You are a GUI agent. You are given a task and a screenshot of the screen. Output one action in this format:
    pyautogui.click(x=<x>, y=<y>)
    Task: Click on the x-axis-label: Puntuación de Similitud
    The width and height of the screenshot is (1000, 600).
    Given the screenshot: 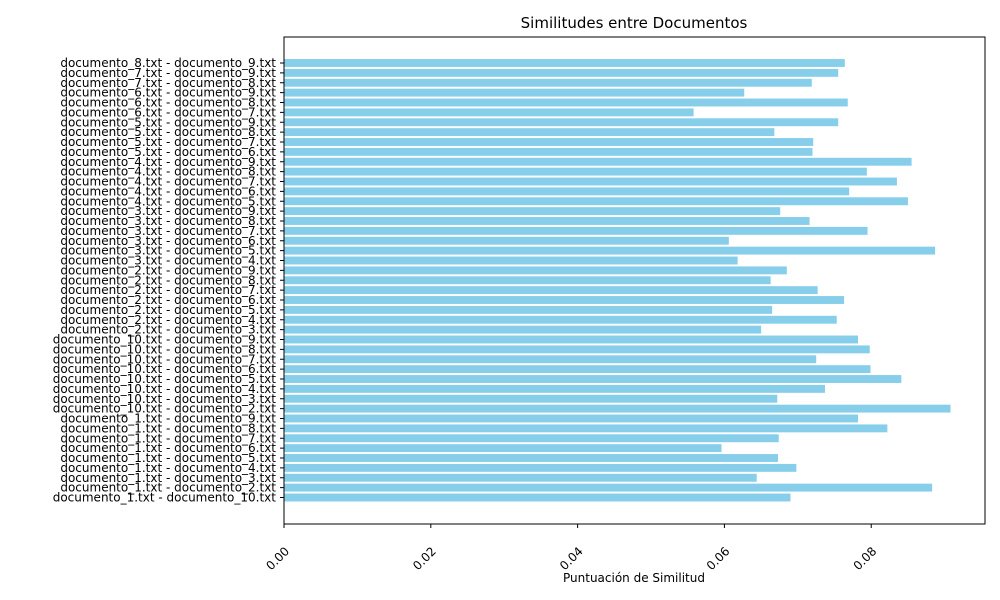 What is the action you would take?
    pyautogui.click(x=634, y=578)
    